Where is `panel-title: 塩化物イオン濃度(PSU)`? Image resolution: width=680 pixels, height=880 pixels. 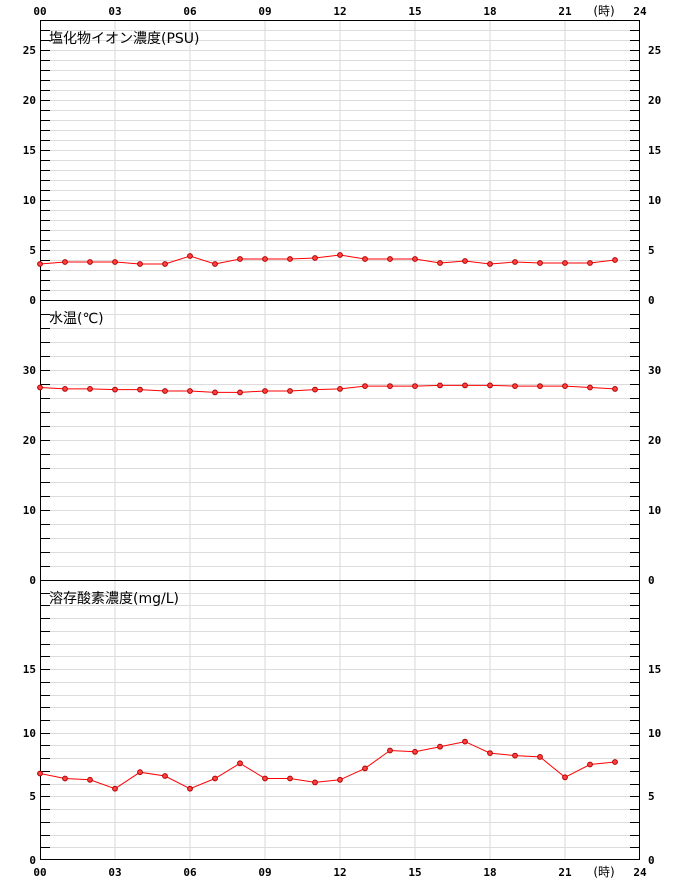 panel-title: 塩化物イオン濃度(PSU) is located at coordinates (124, 39).